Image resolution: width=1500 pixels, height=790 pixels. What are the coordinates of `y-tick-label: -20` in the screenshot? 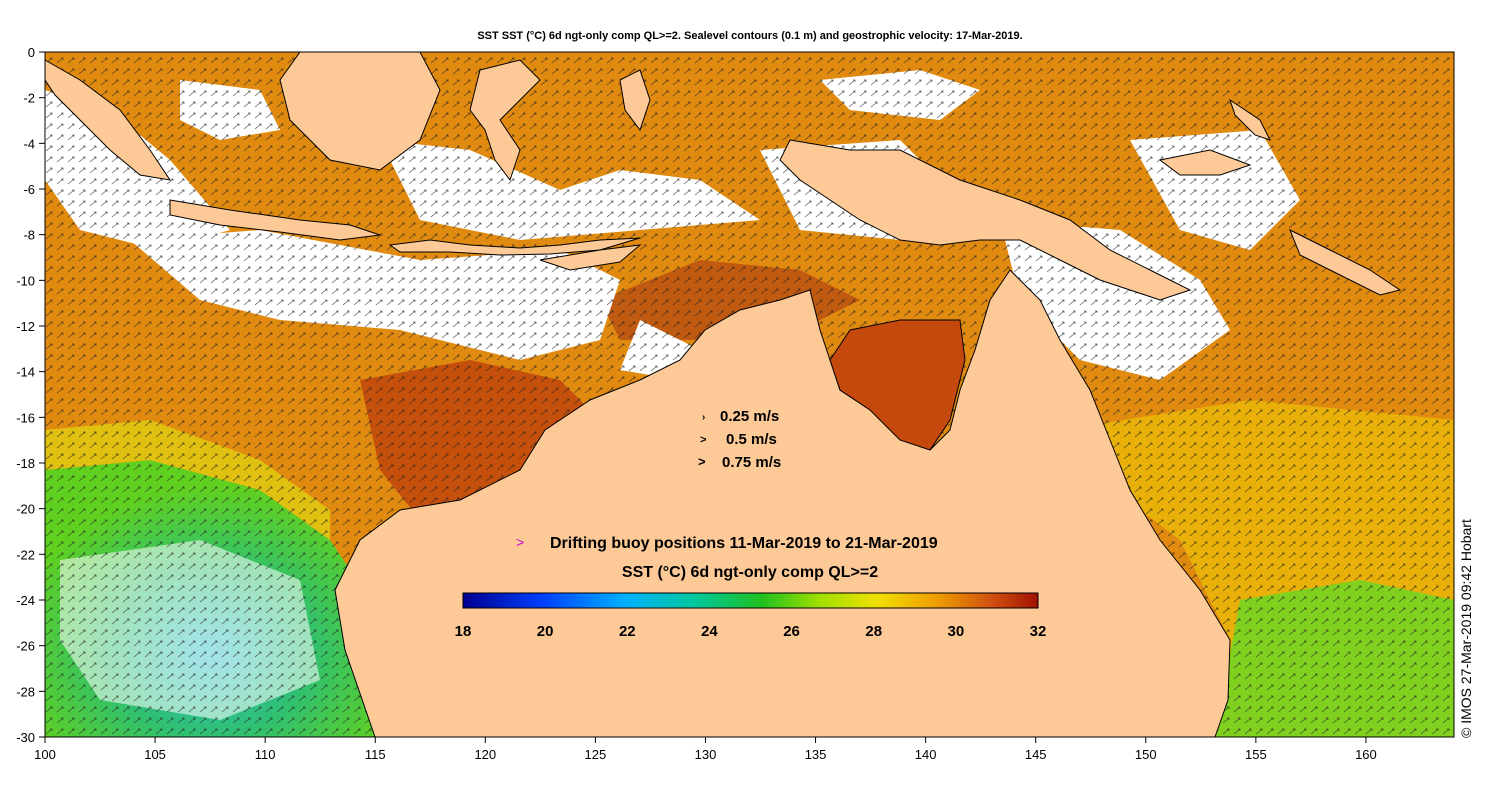 It's located at (25, 509).